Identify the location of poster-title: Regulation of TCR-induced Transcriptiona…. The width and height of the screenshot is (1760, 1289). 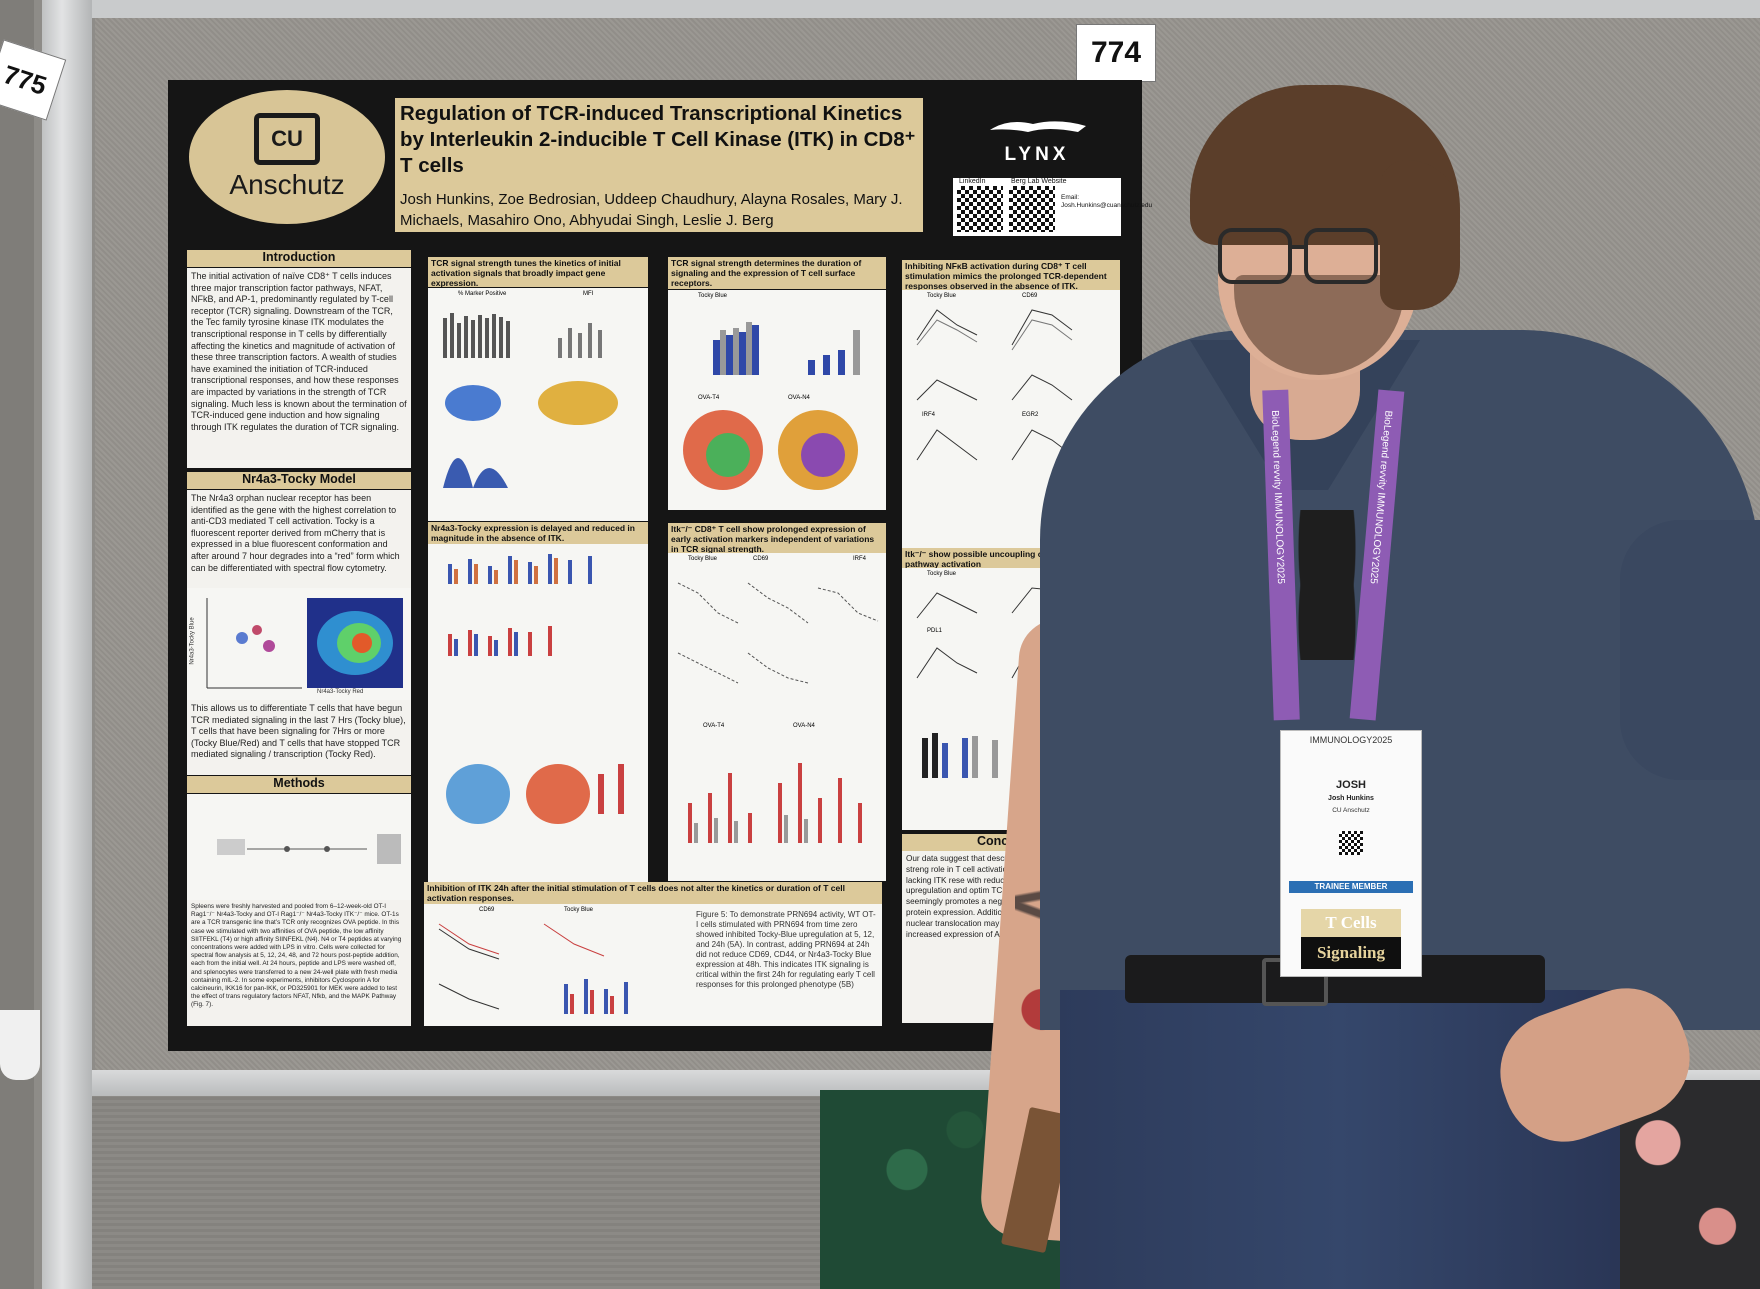
(658, 139).